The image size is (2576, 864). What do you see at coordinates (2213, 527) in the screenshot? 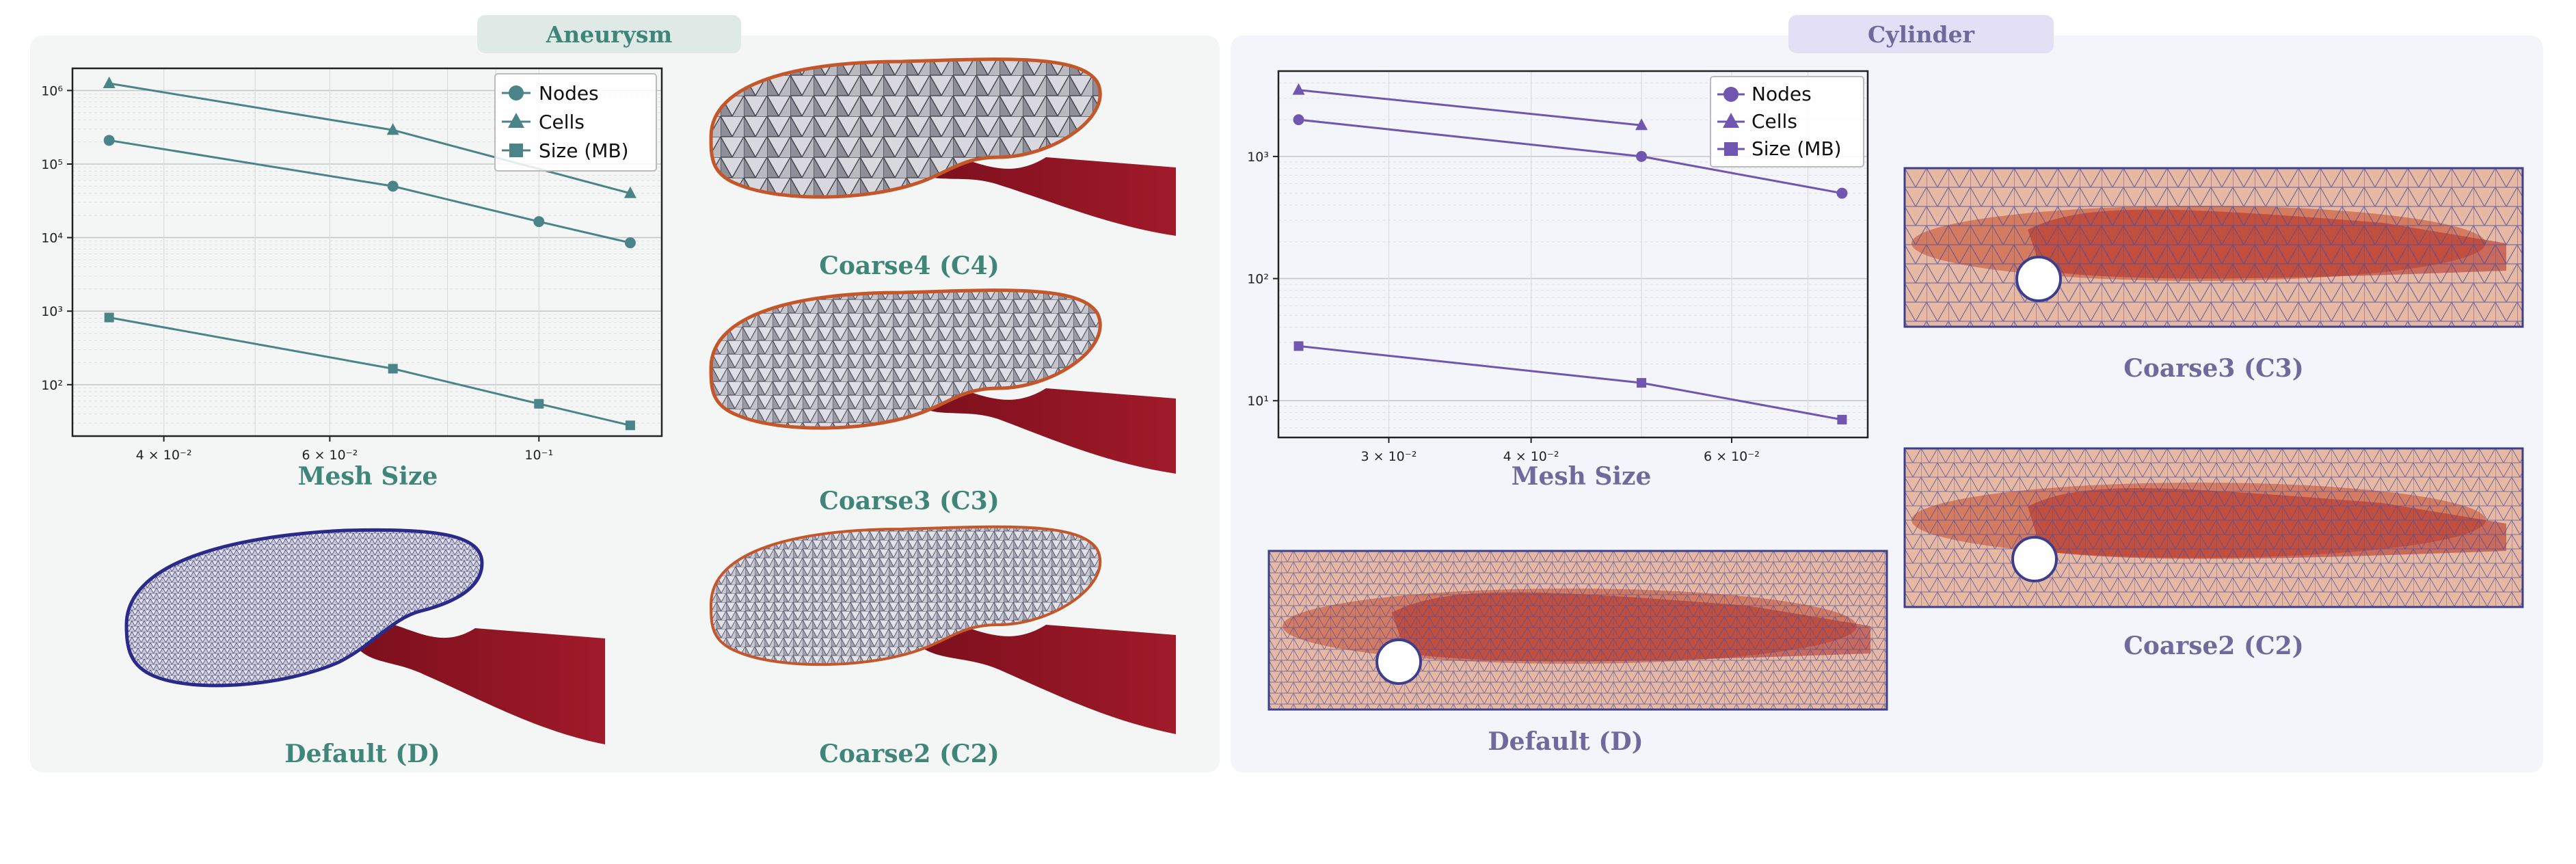
I see `cylinder-c2-render` at bounding box center [2213, 527].